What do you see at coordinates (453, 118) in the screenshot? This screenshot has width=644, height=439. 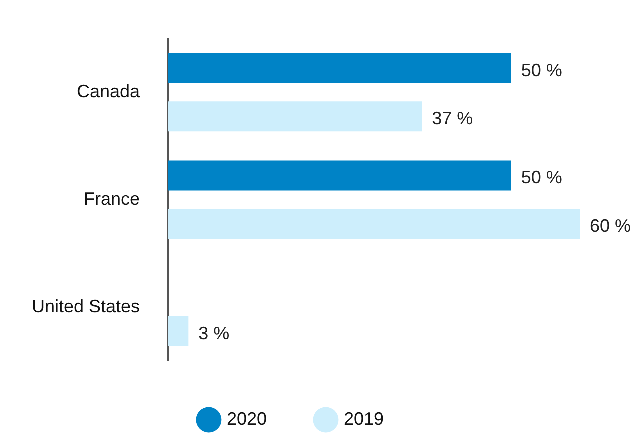 I see `data-label: 37 %` at bounding box center [453, 118].